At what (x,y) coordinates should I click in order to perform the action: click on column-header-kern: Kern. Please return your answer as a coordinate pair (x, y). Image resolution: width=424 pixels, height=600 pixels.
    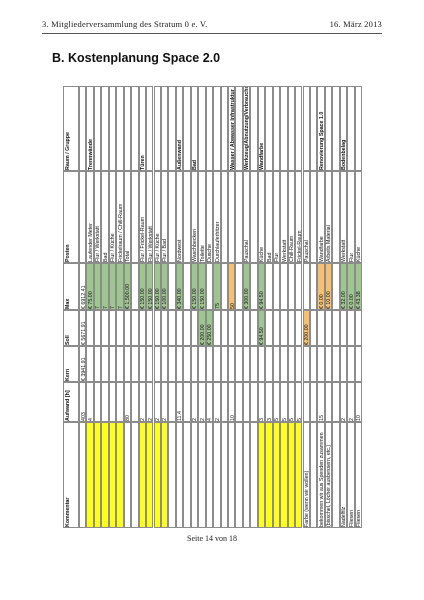
    Looking at the image, I should click on (71, 364).